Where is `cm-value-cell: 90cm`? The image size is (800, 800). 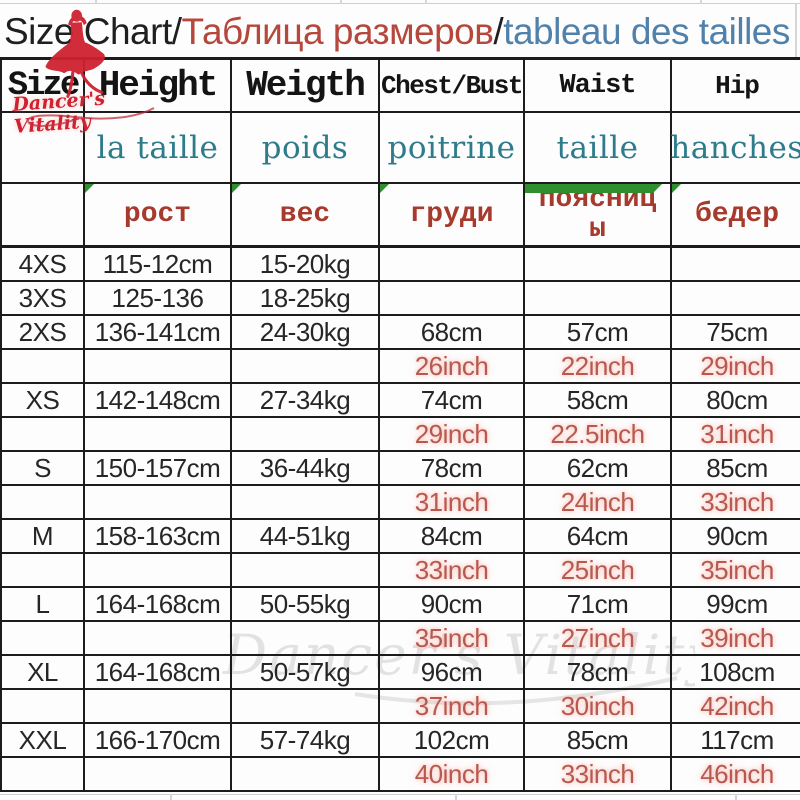
cm-value-cell: 90cm is located at coordinates (736, 537).